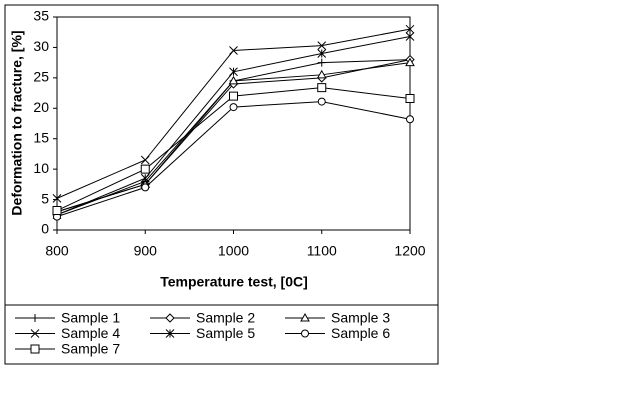 The width and height of the screenshot is (640, 400). Describe the element at coordinates (233, 251) in the screenshot. I see `x-tick-label: 1000` at that location.